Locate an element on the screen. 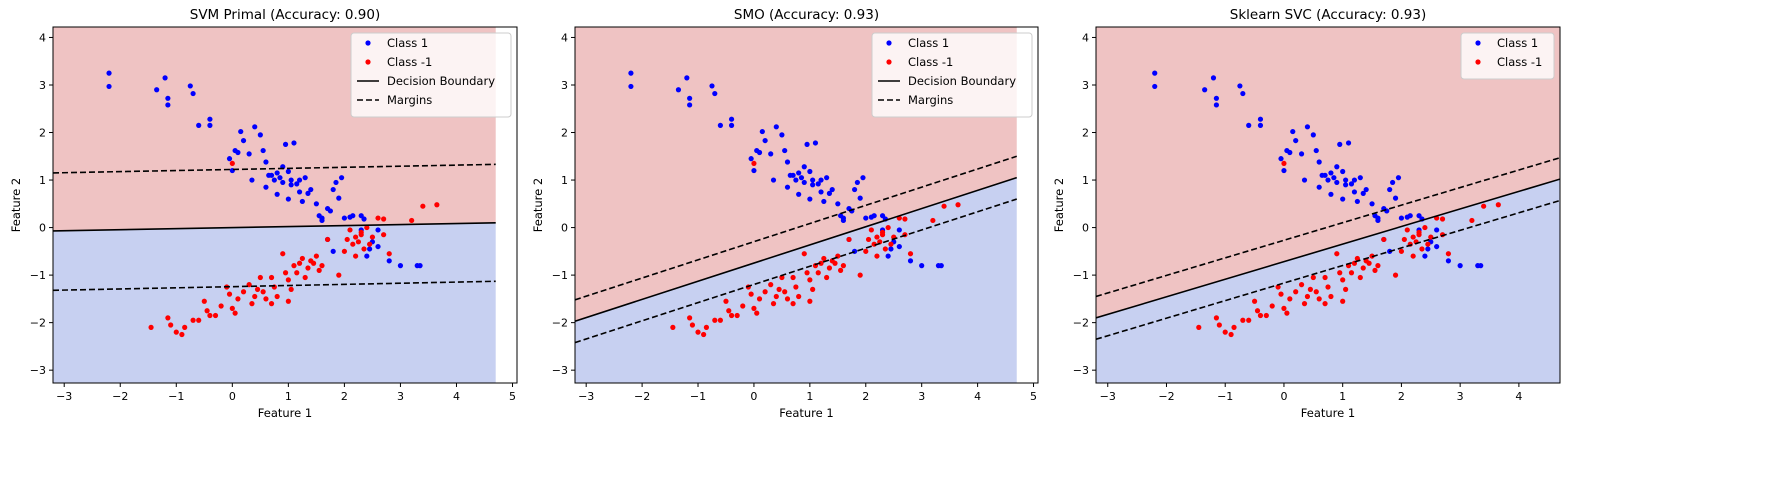 The image size is (1789, 490). y-tick-label: 4 is located at coordinates (564, 37).